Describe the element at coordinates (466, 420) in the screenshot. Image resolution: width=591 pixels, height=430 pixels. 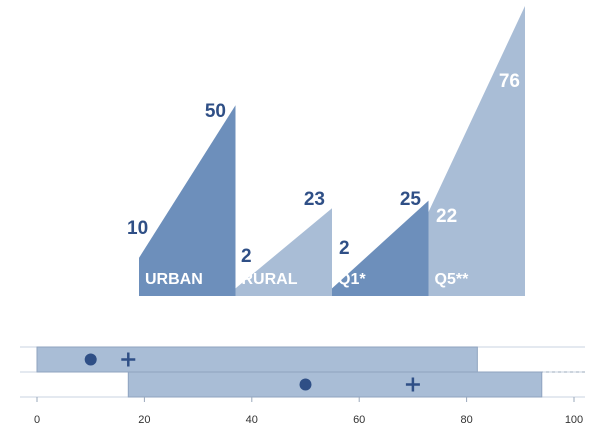
I see `x-tick-label: 80` at that location.